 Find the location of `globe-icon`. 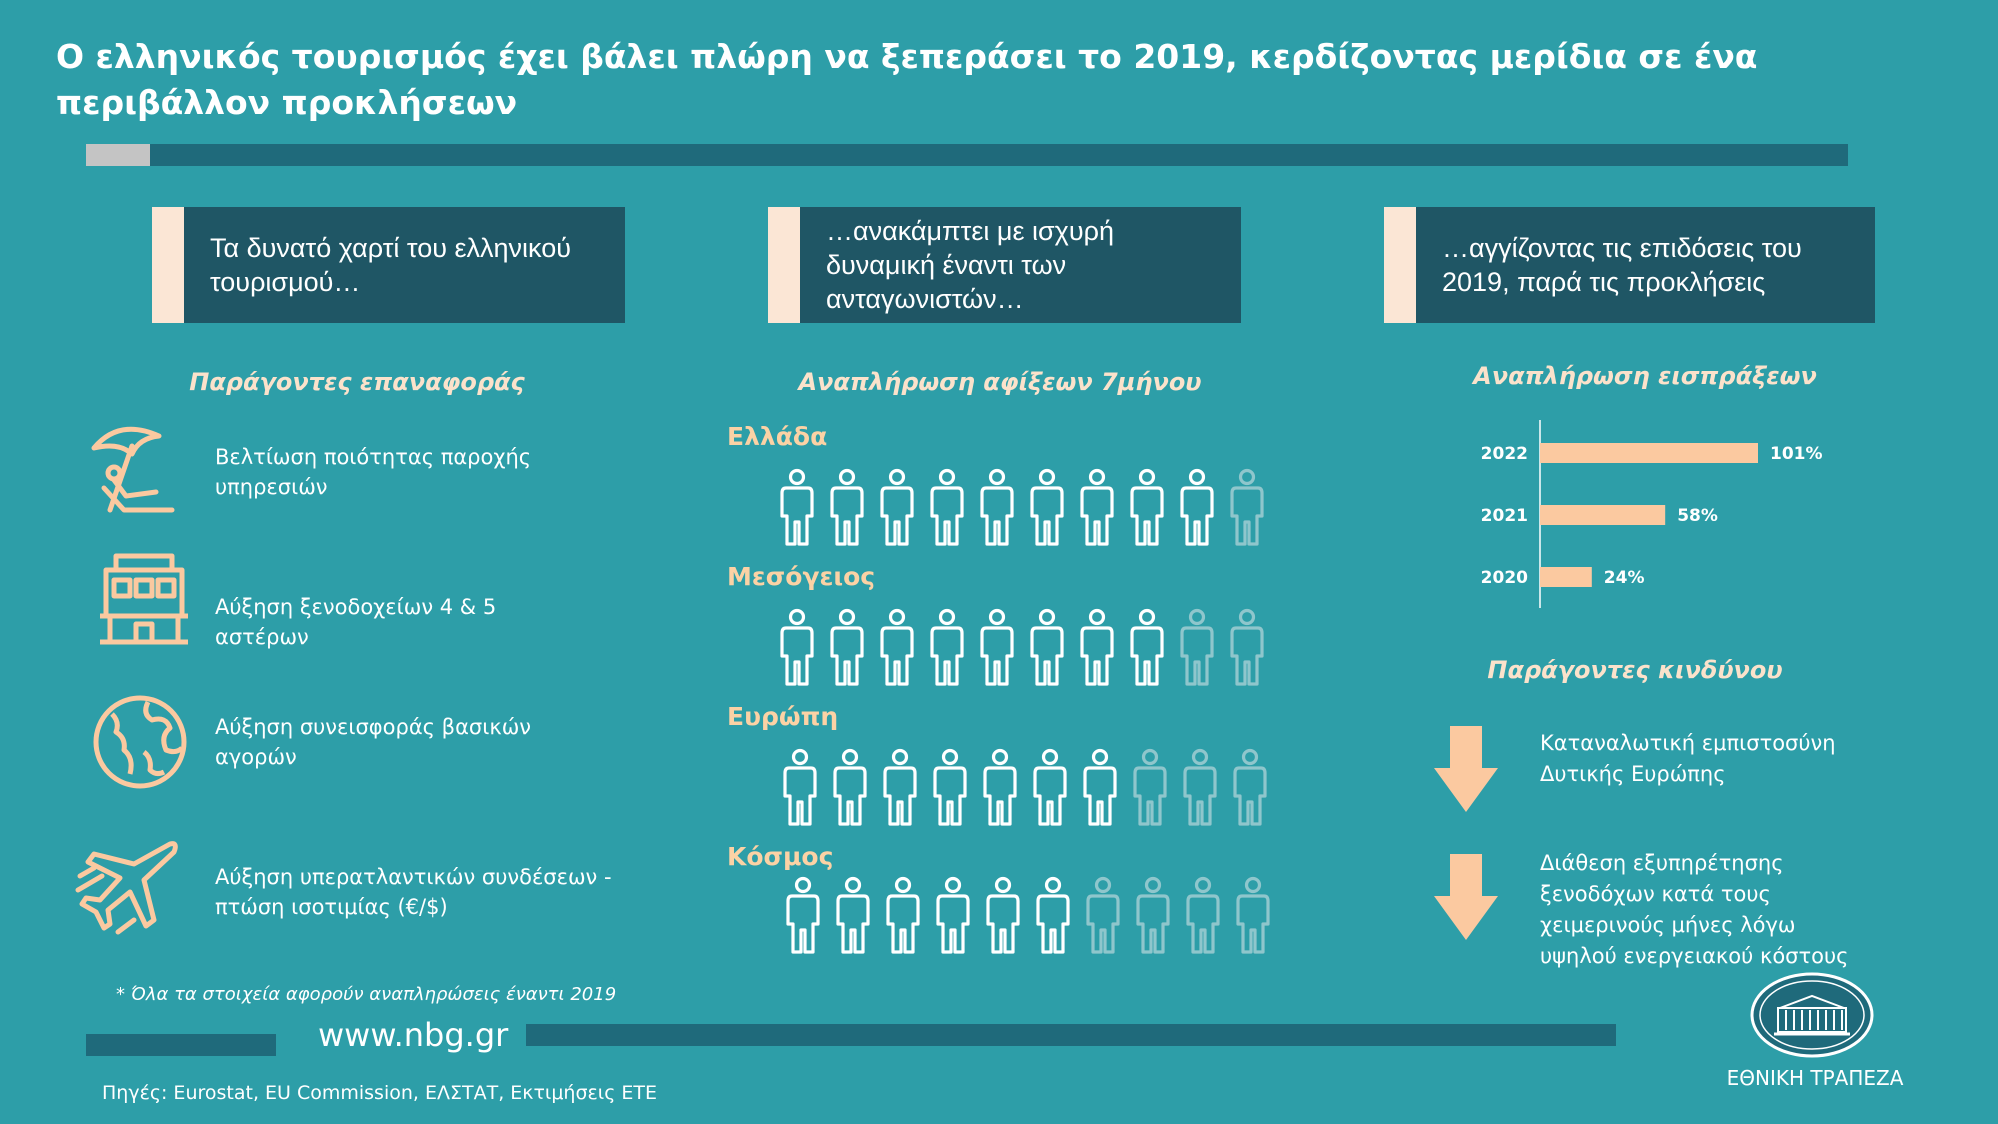

globe-icon is located at coordinates (140, 742).